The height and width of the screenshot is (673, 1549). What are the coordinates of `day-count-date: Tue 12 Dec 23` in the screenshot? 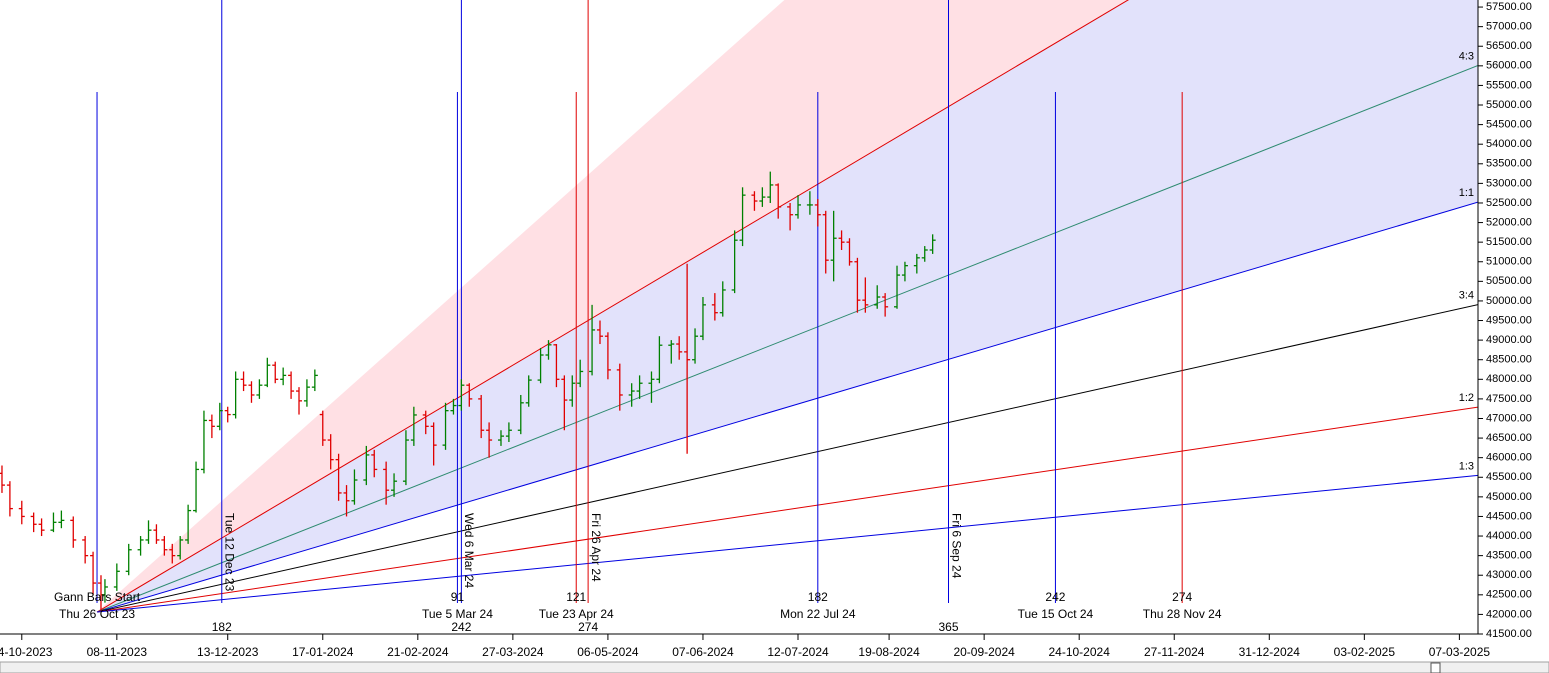 It's located at (230, 552).